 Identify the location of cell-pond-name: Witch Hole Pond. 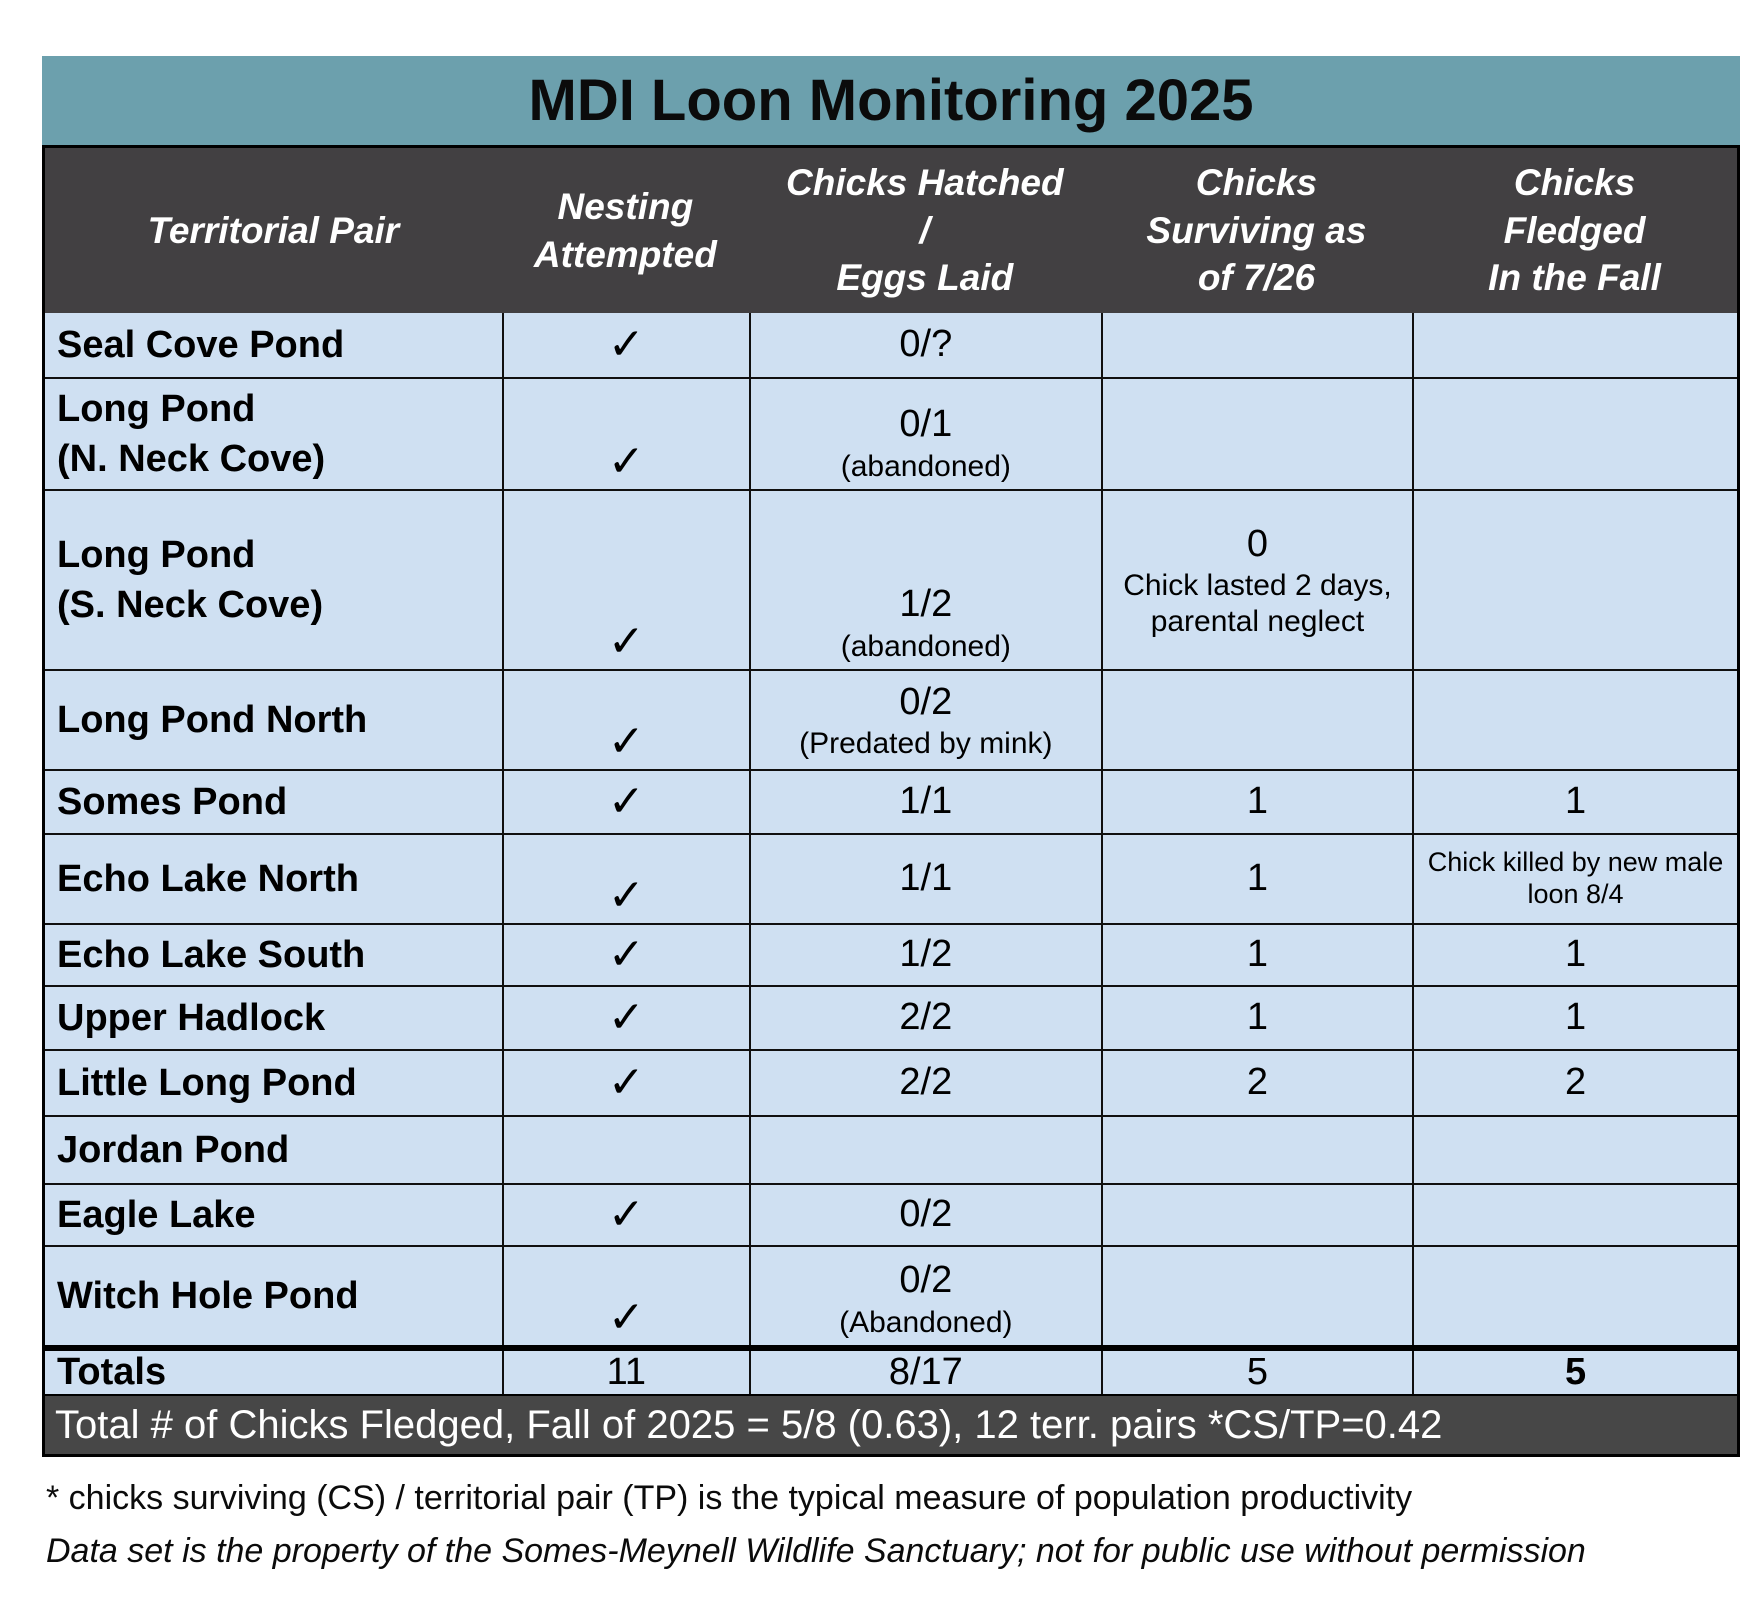
(273, 1296).